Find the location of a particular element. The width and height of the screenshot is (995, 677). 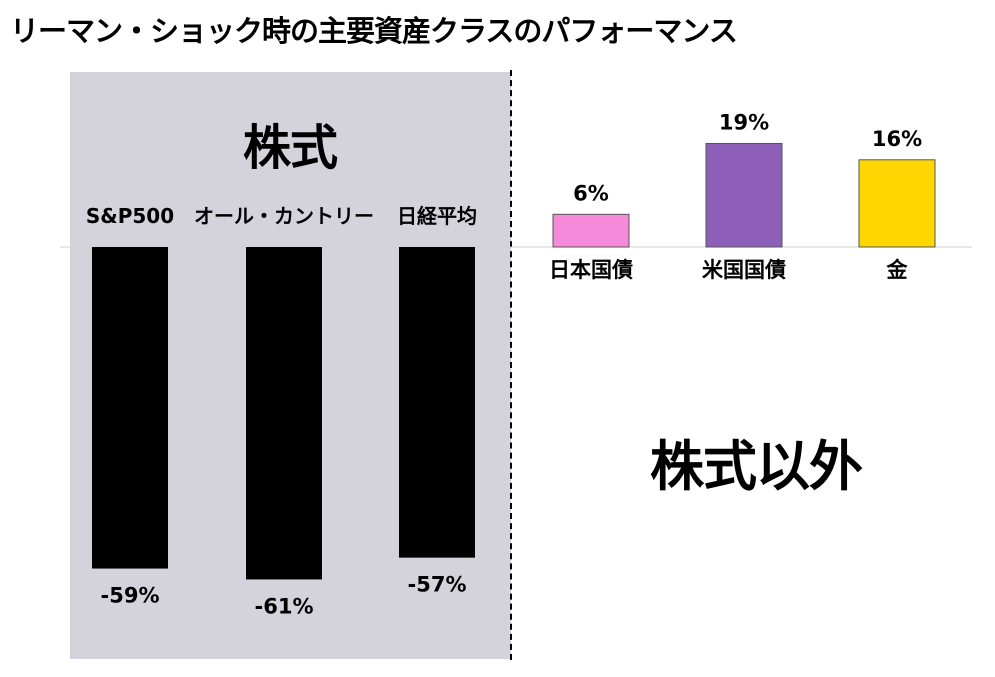

category-label-2: 日経平均 is located at coordinates (437, 216).